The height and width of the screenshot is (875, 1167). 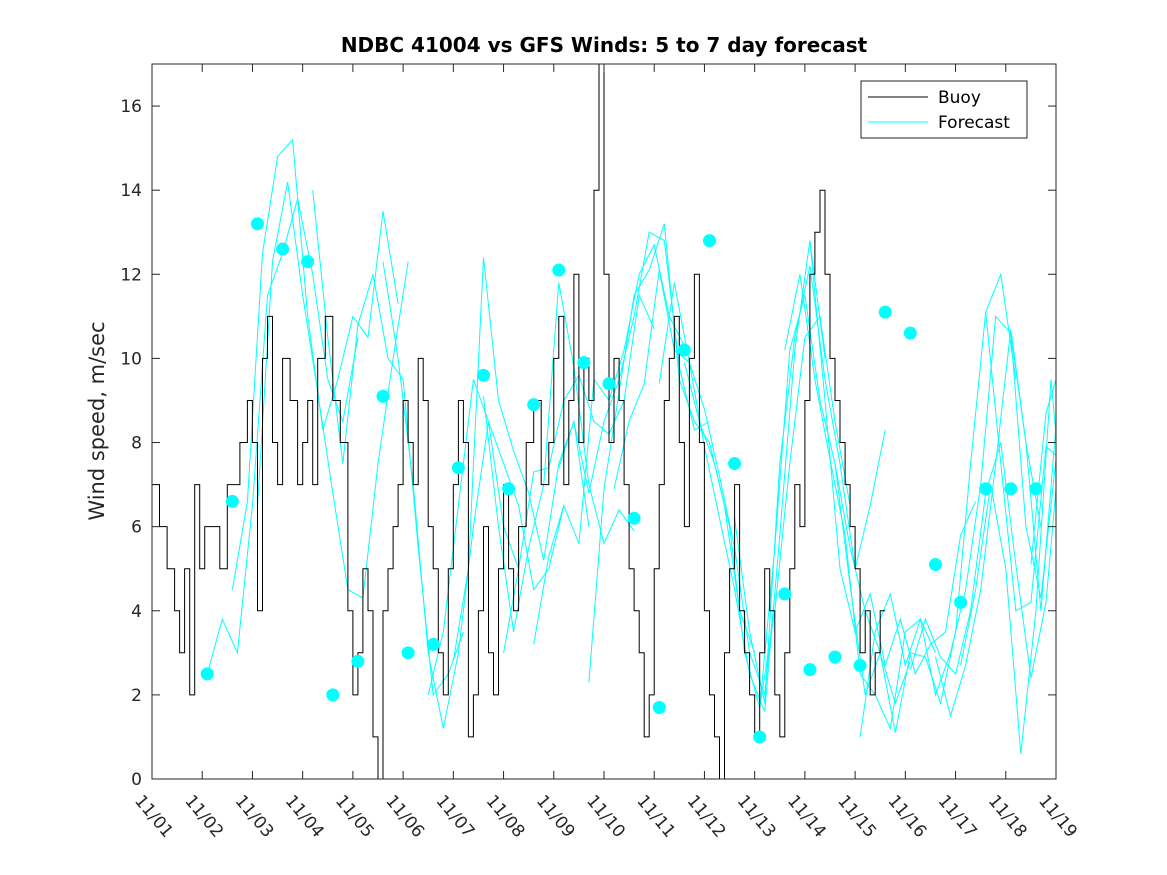 I want to click on y-tick-label: 14, so click(x=131, y=191).